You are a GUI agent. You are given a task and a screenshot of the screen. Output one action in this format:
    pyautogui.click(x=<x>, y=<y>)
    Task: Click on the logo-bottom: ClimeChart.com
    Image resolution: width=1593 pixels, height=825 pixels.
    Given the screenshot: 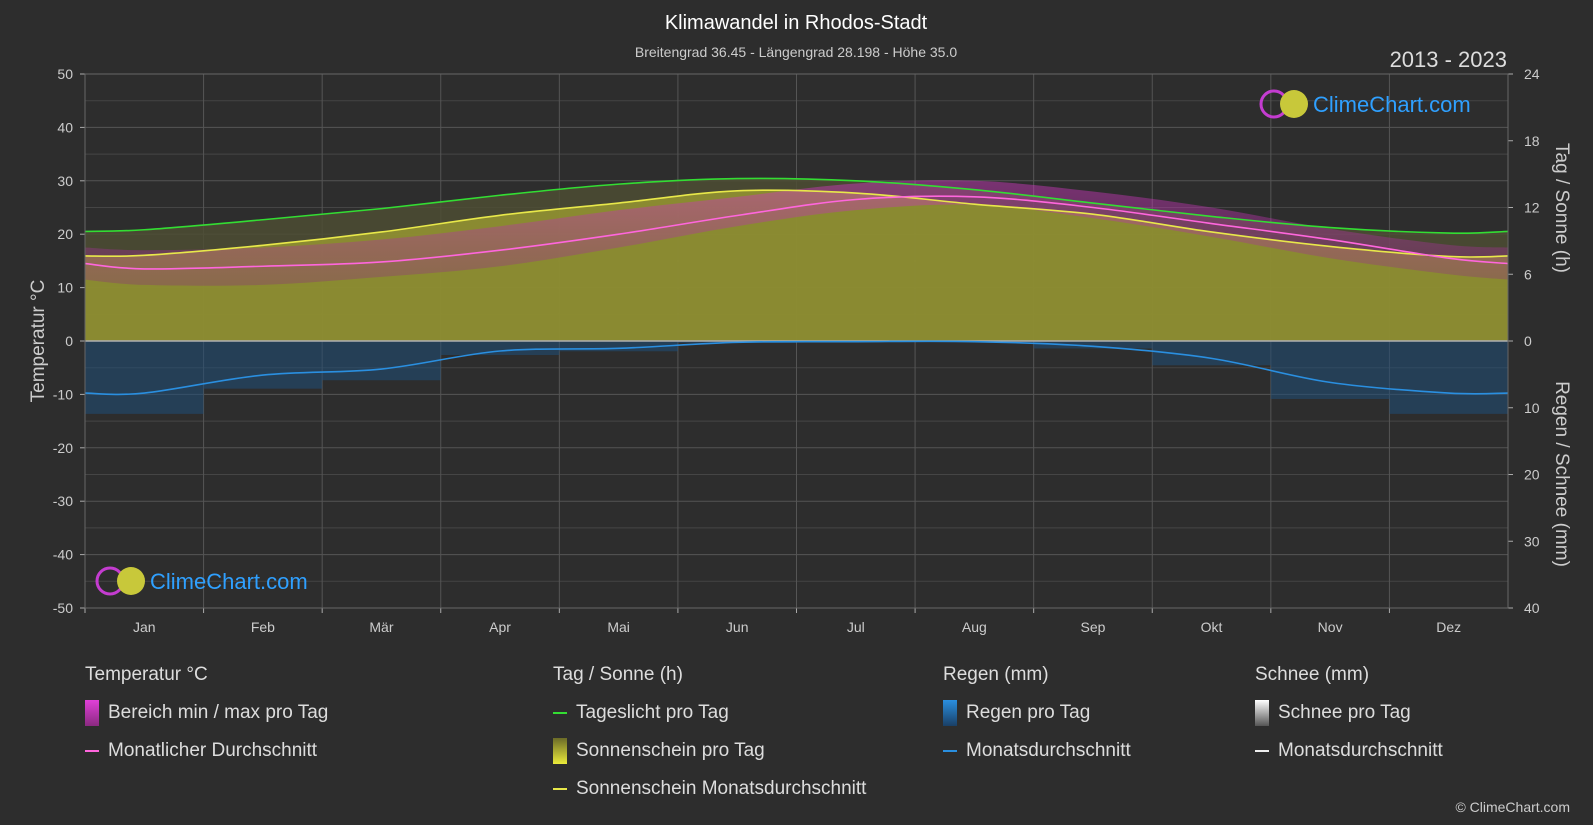 What is the action you would take?
    pyautogui.click(x=201, y=581)
    